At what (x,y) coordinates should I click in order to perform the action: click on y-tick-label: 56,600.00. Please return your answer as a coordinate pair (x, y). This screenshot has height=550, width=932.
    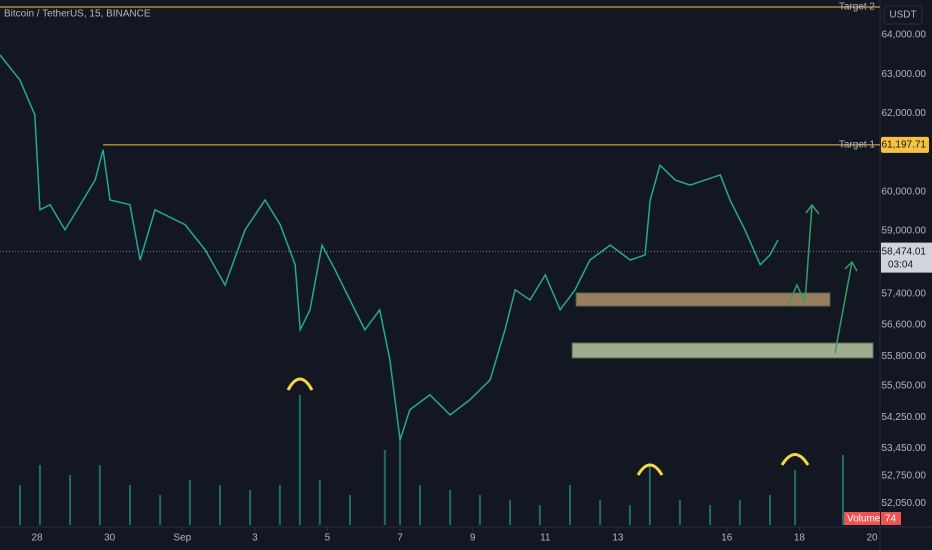
    Looking at the image, I should click on (904, 325).